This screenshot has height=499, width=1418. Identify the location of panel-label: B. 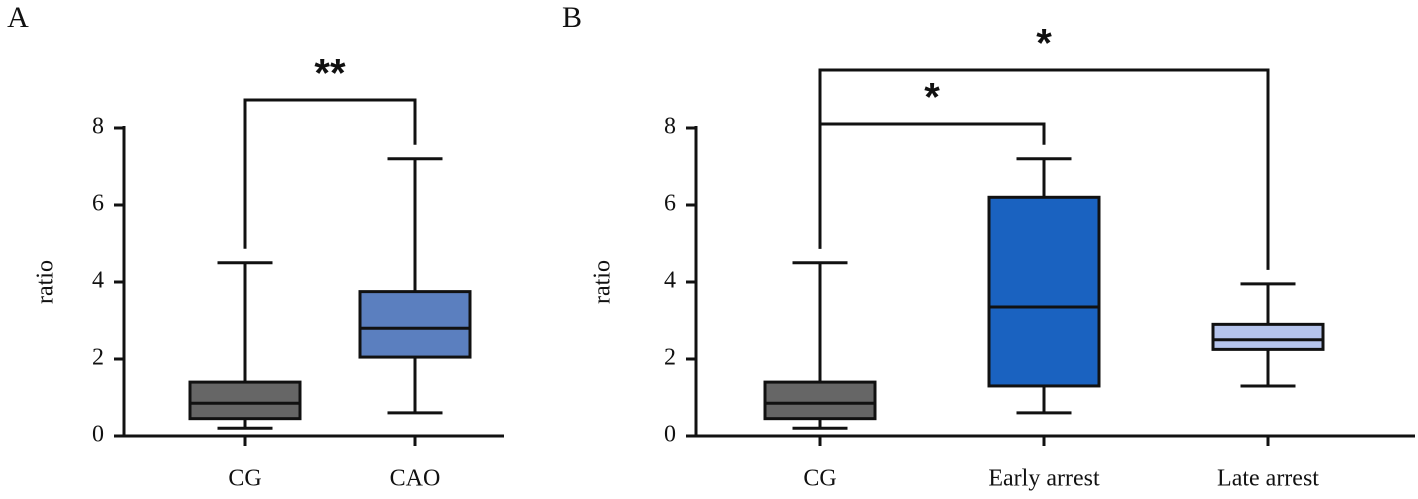
(572, 17).